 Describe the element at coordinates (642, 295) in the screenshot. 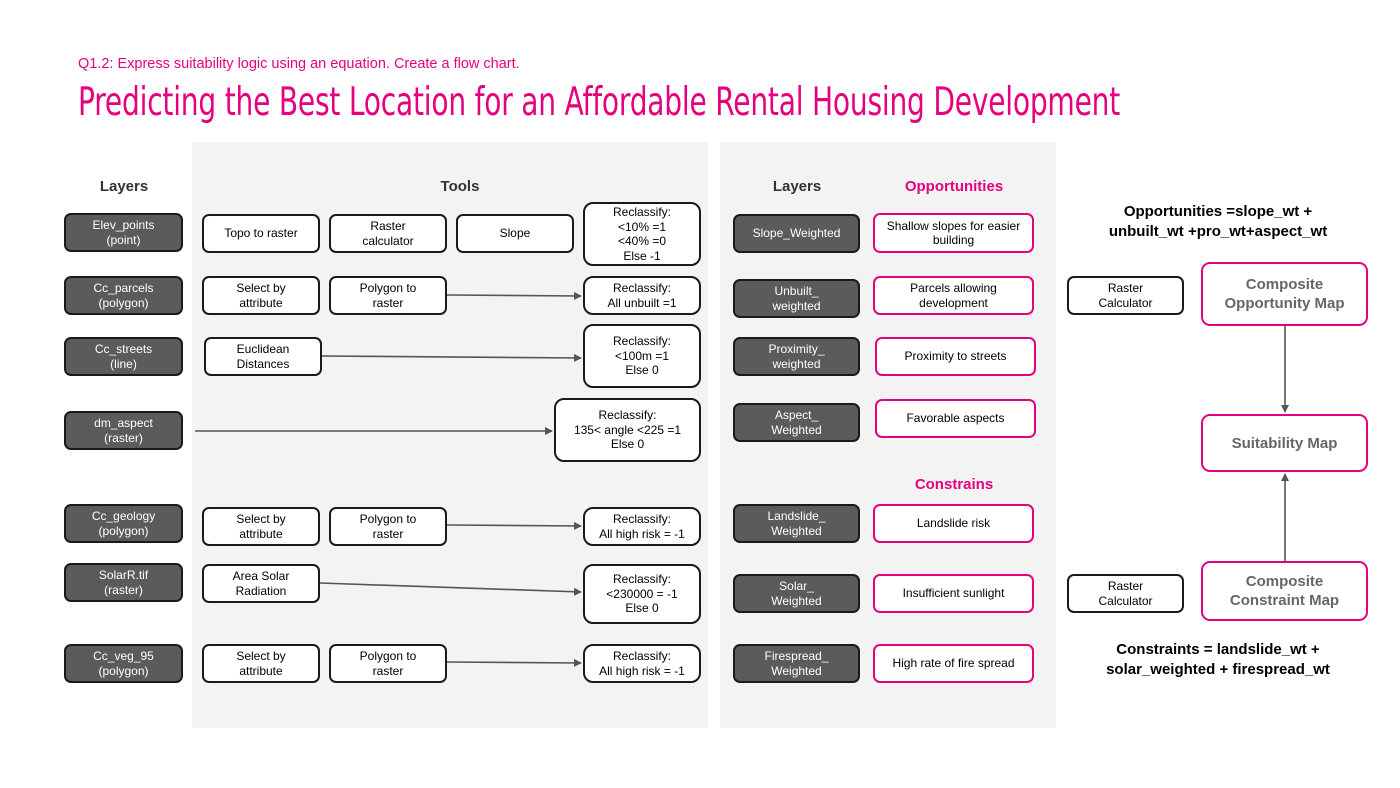

I see `reclassify-unbuilt: Reclassify: All unbuilt =1` at that location.